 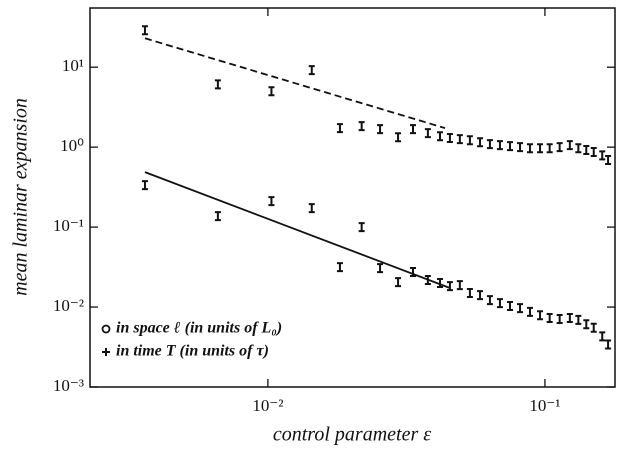 I want to click on y-tick-label: 10⁻², so click(x=68, y=305).